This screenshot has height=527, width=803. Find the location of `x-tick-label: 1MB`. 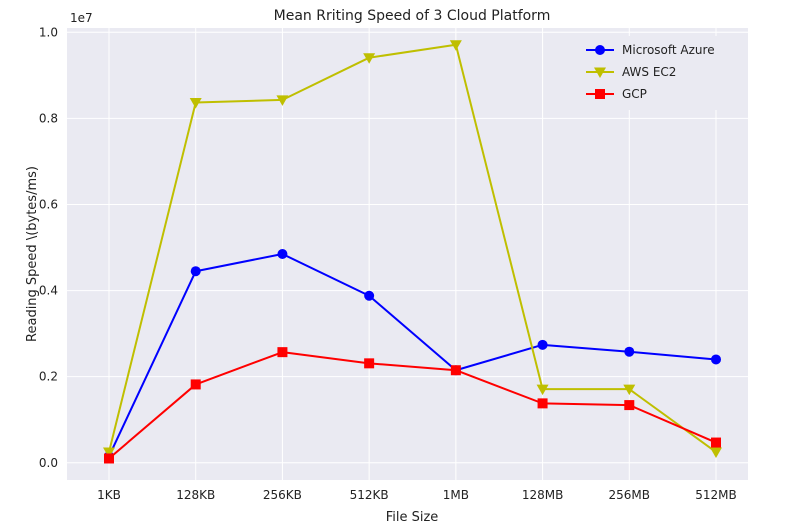

x-tick-label: 1MB is located at coordinates (456, 495).